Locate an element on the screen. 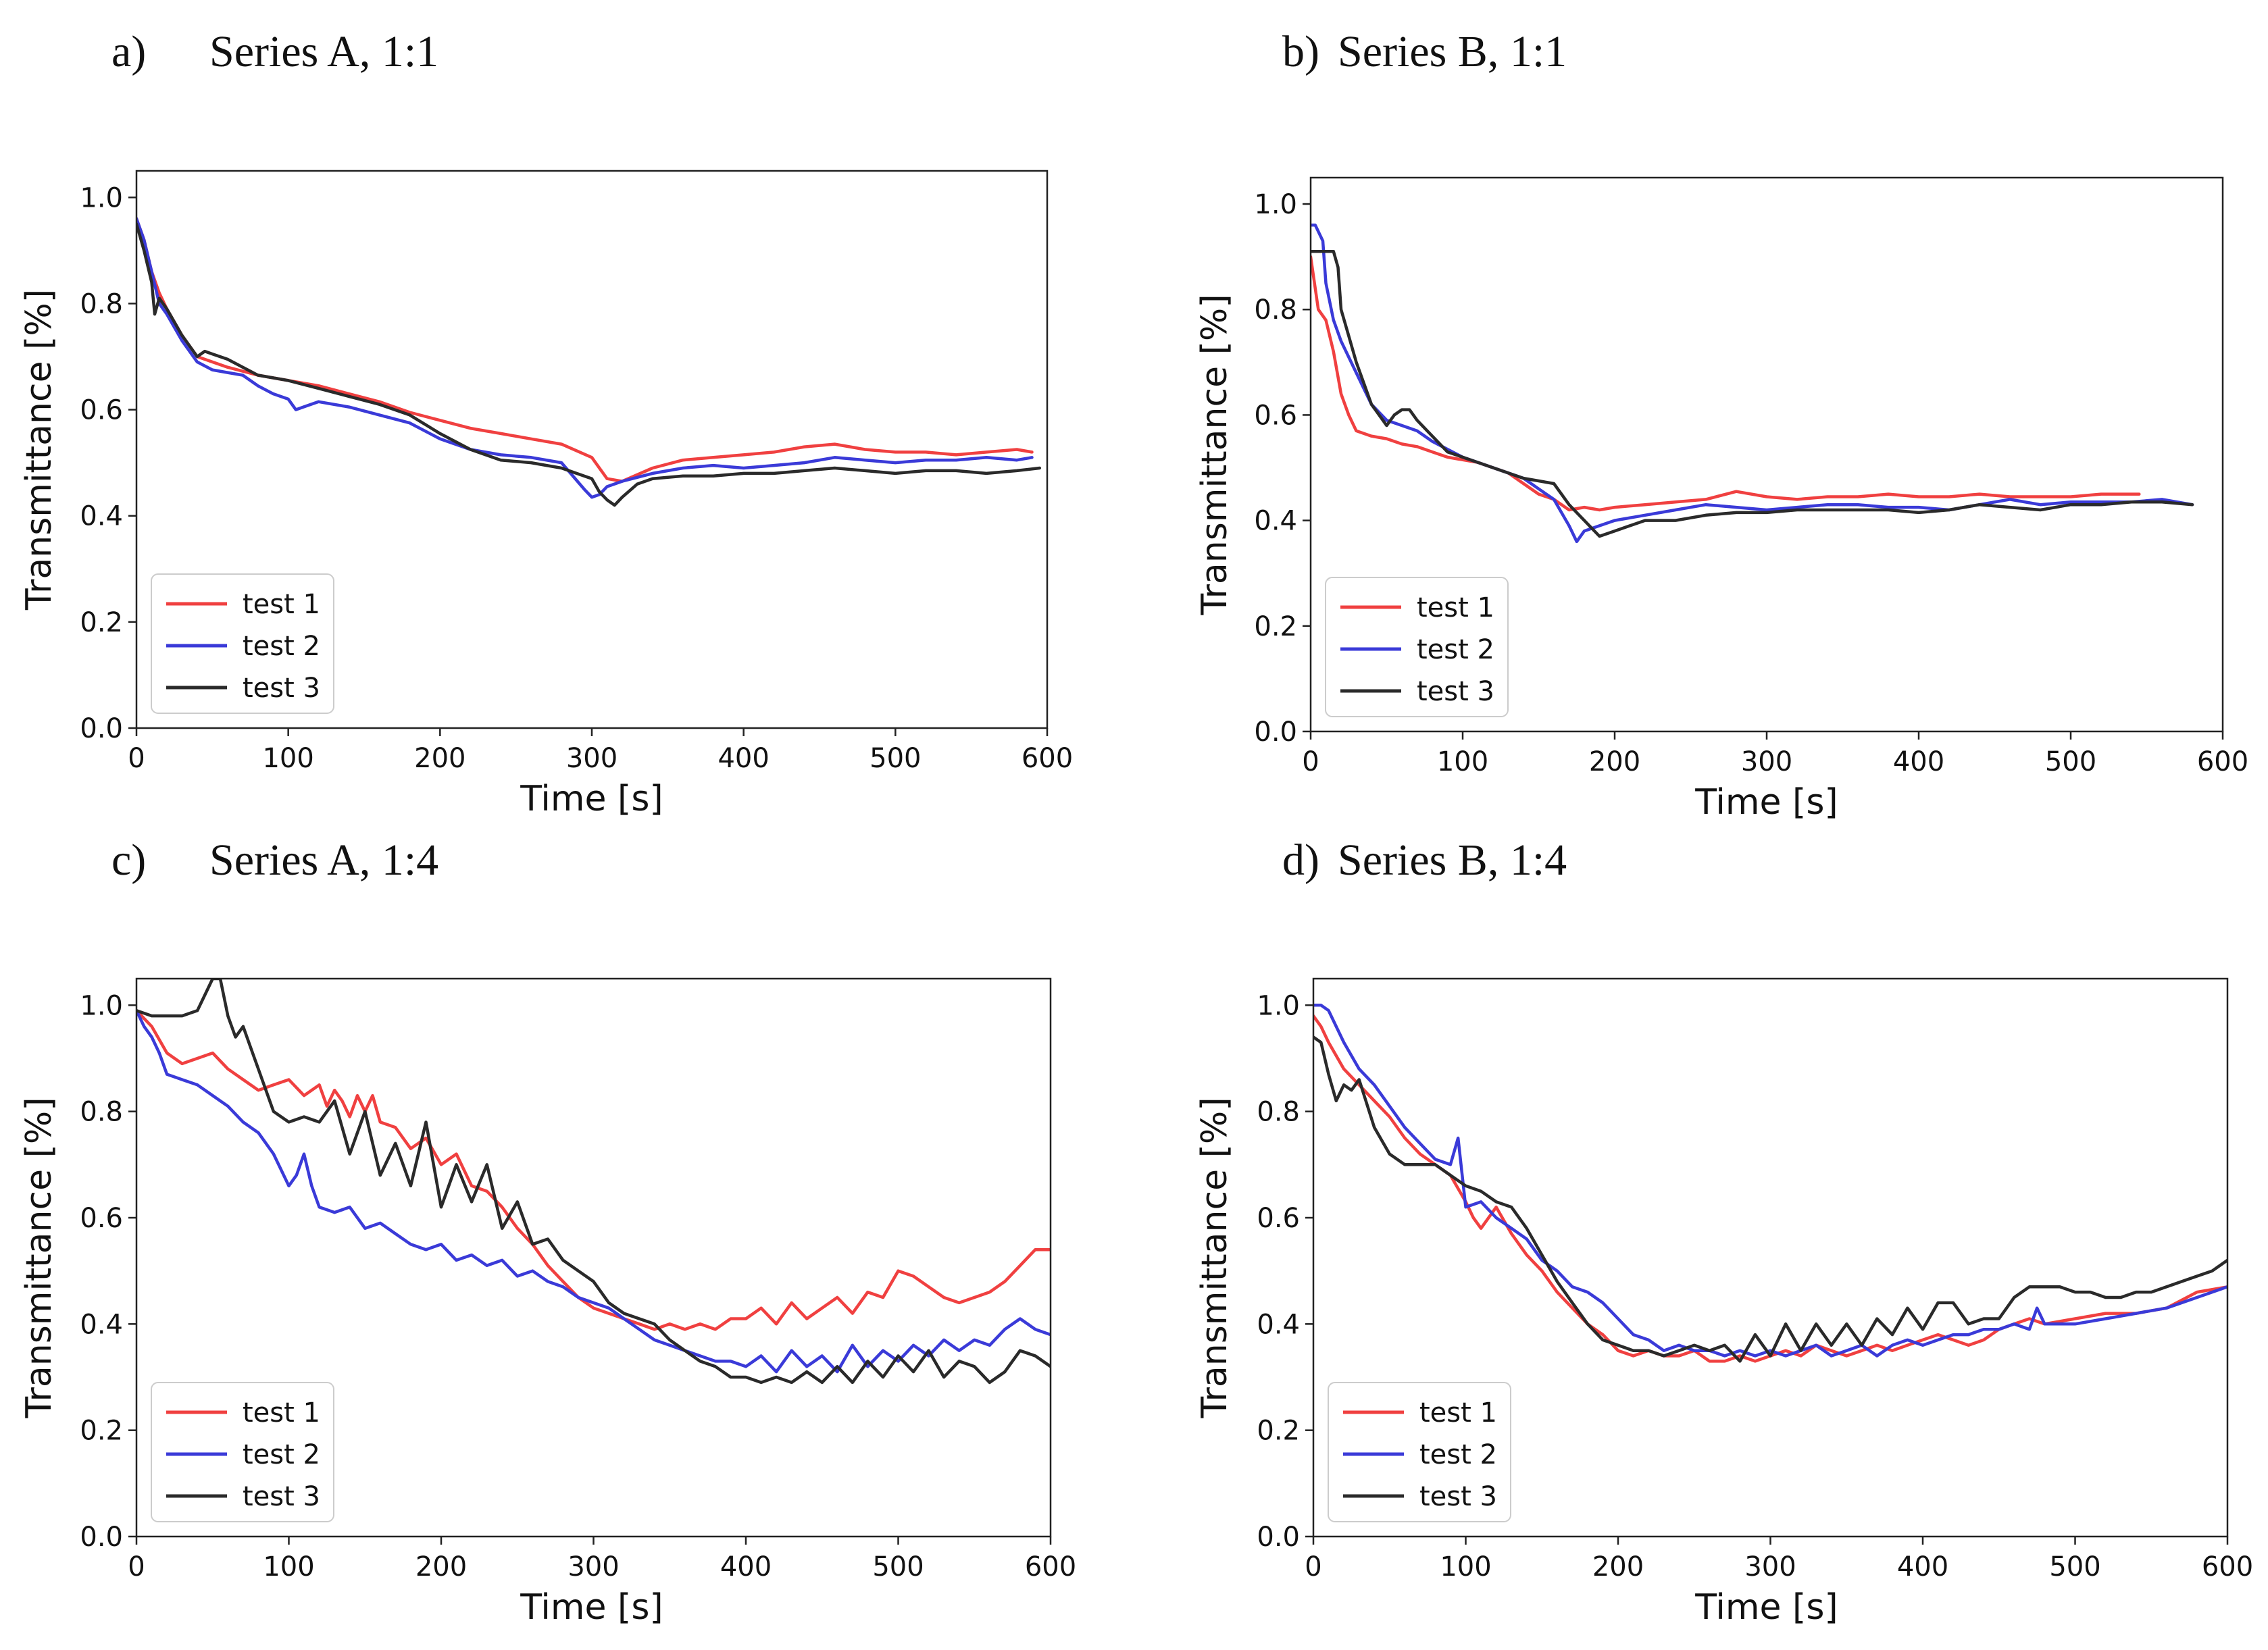 This screenshot has height=1650, width=2268. panel-c-title: Series A, 1:4 is located at coordinates (323, 860).